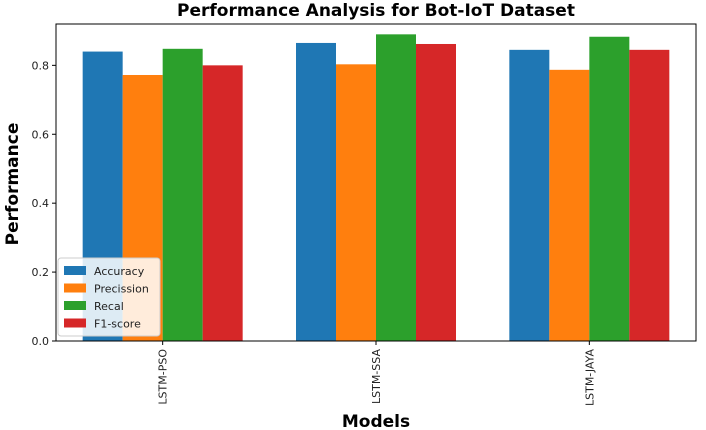 The image size is (706, 430). What do you see at coordinates (436, 192) in the screenshot?
I see `bar-f1-score-lstm-ssa` at bounding box center [436, 192].